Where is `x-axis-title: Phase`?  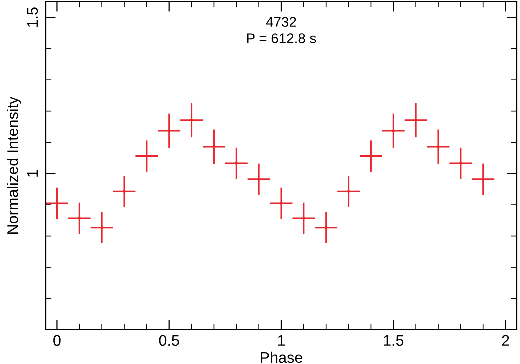 x-axis-title: Phase is located at coordinates (281, 358).